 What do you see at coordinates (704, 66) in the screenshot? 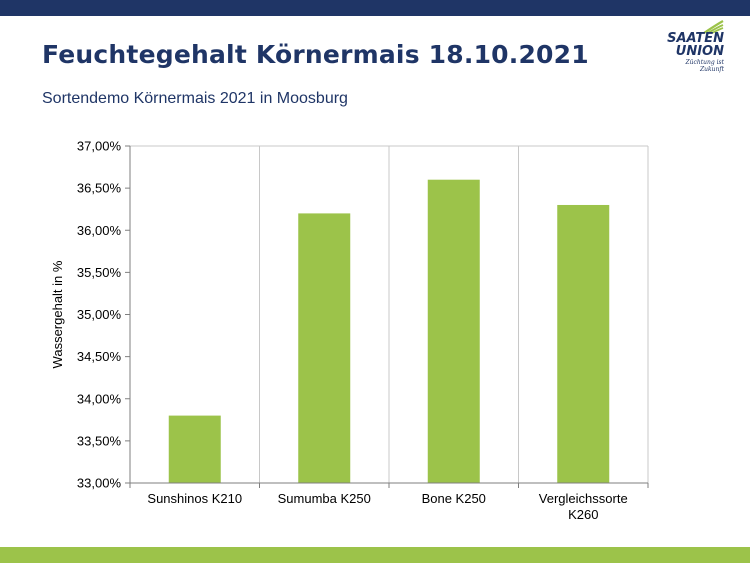
I see `logo-tagline: Züchtung ist Zukunft` at bounding box center [704, 66].